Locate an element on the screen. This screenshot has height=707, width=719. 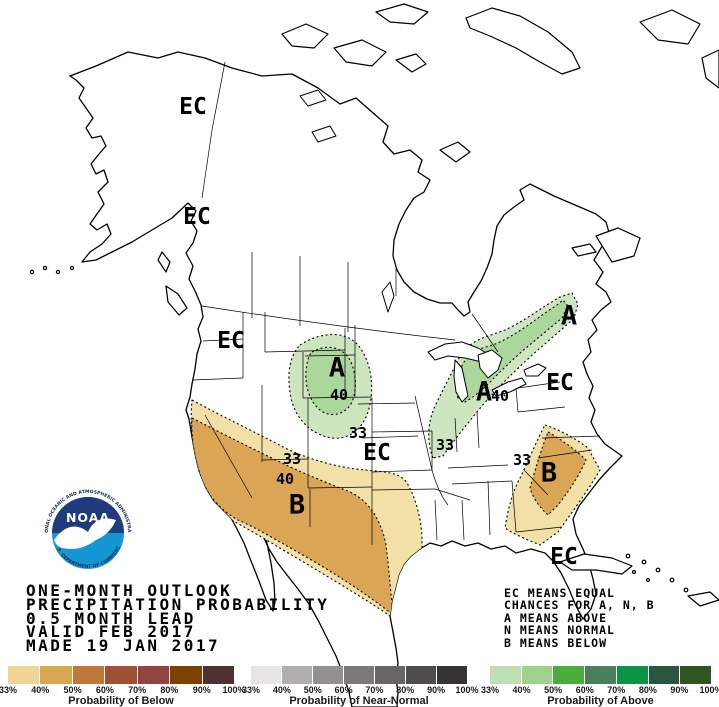
region-below-40-southwest is located at coordinates (292, 516).